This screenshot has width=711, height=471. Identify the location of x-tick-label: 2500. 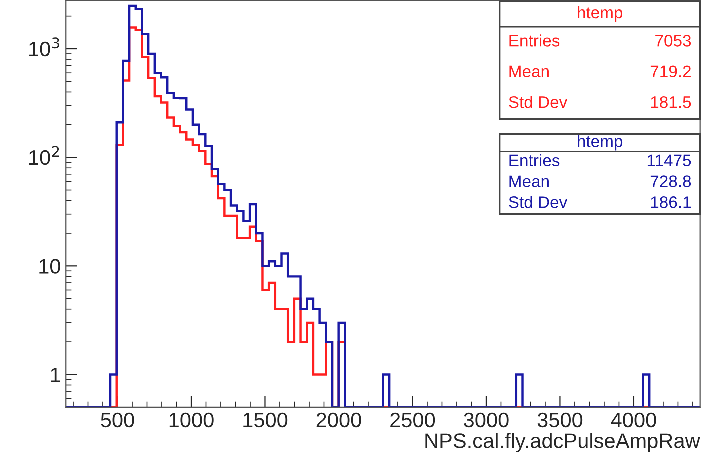
(413, 420).